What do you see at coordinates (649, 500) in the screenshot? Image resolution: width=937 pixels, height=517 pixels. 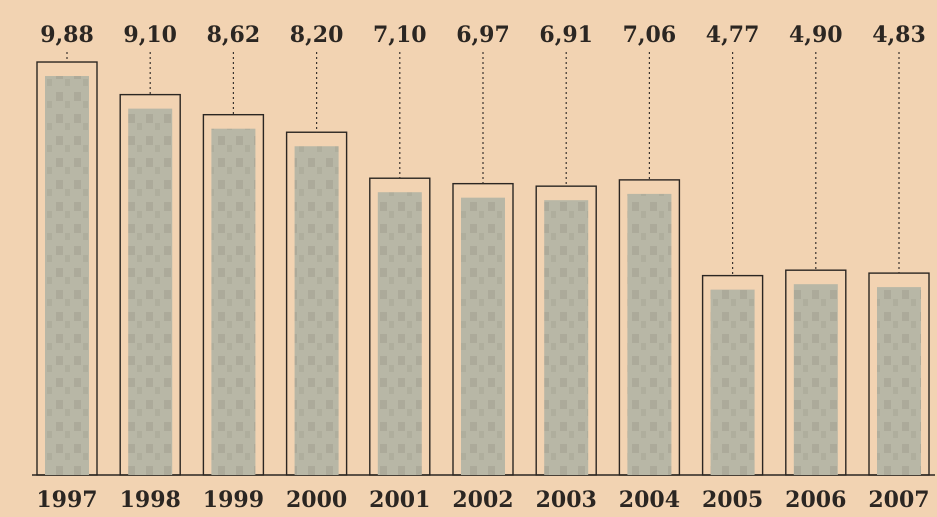 I see `category-label-2004: 2004` at bounding box center [649, 500].